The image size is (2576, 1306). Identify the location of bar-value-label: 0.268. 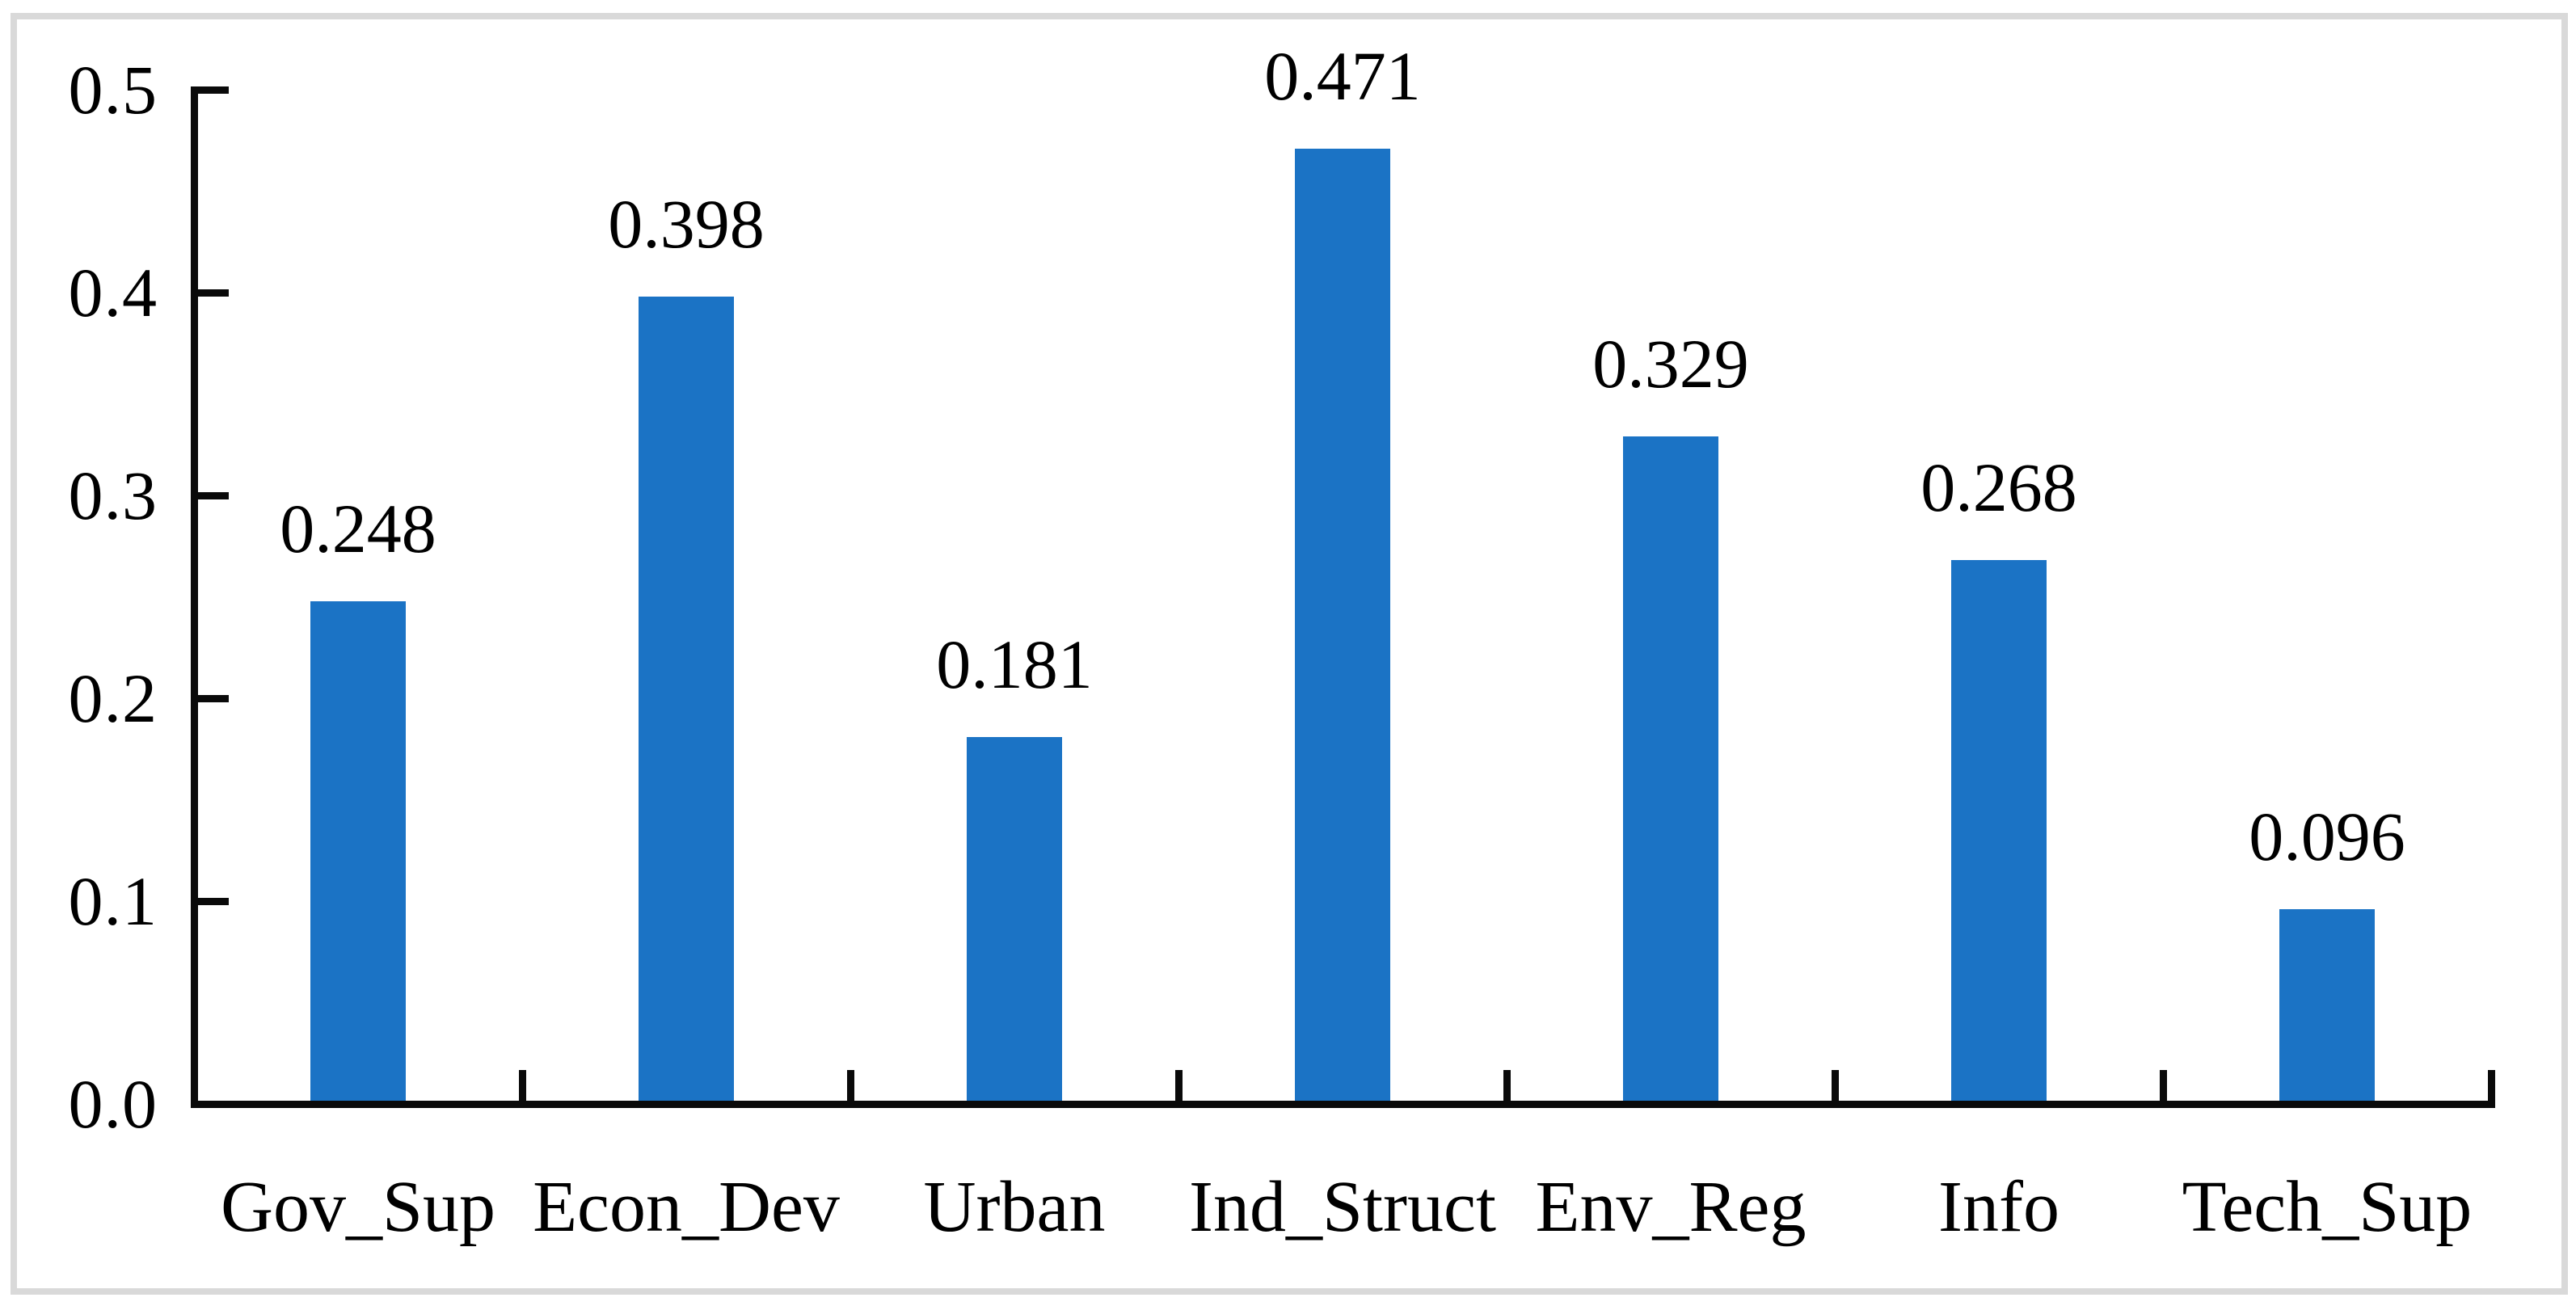
(1998, 487).